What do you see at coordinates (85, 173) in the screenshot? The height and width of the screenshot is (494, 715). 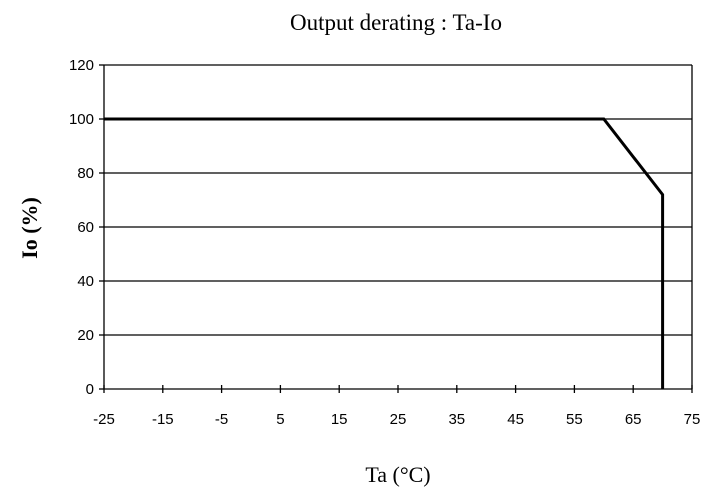 I see `y-tick-label-4: 80` at bounding box center [85, 173].